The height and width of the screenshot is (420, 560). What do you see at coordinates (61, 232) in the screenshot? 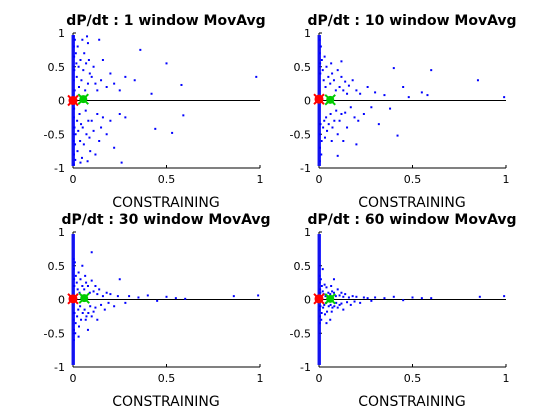
I see `y-tick-label: 1` at bounding box center [61, 232].